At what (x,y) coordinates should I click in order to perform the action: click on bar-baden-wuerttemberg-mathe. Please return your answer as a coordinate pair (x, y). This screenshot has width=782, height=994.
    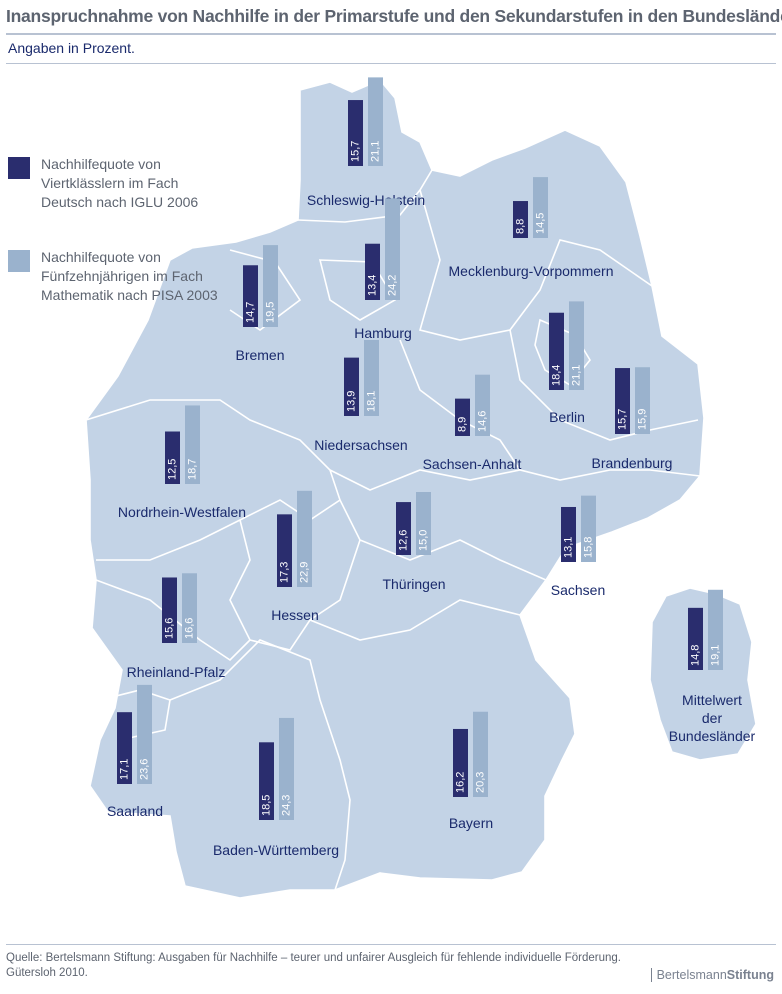
    Looking at the image, I should click on (286, 768).